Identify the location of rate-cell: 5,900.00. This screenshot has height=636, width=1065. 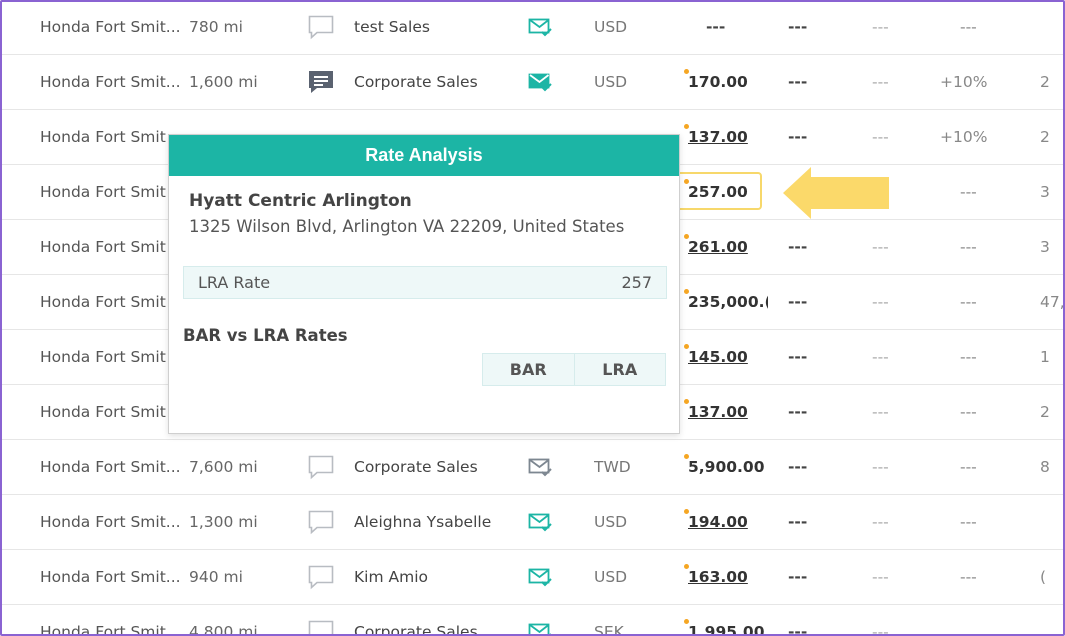
(728, 467).